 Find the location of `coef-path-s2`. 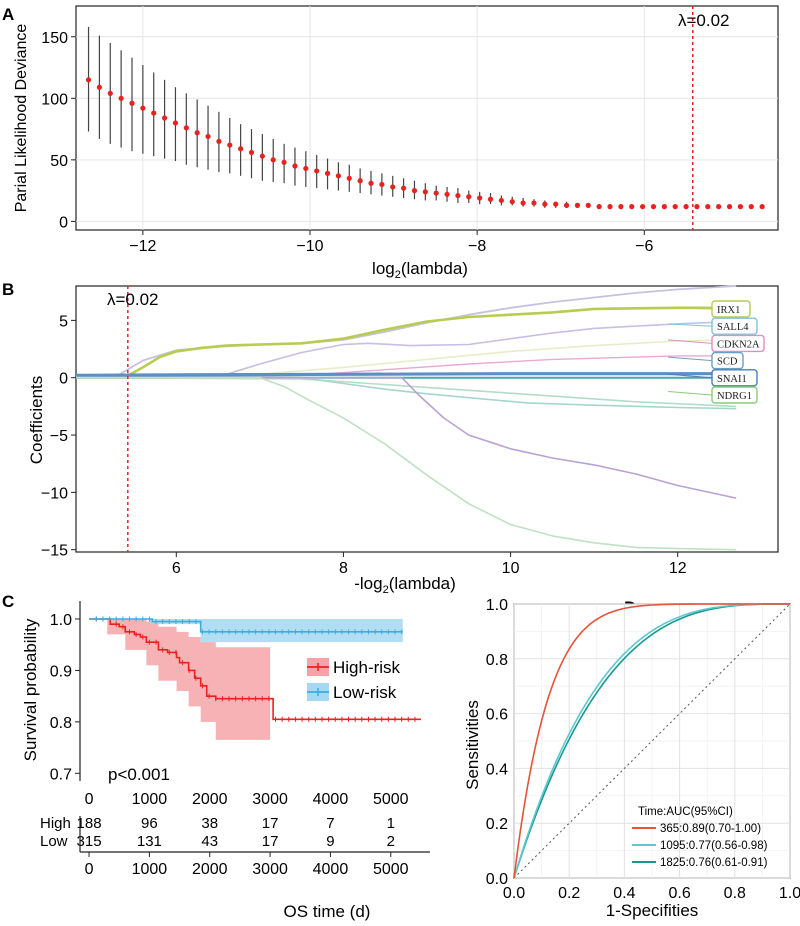

coef-path-s2 is located at coordinates (406, 393).